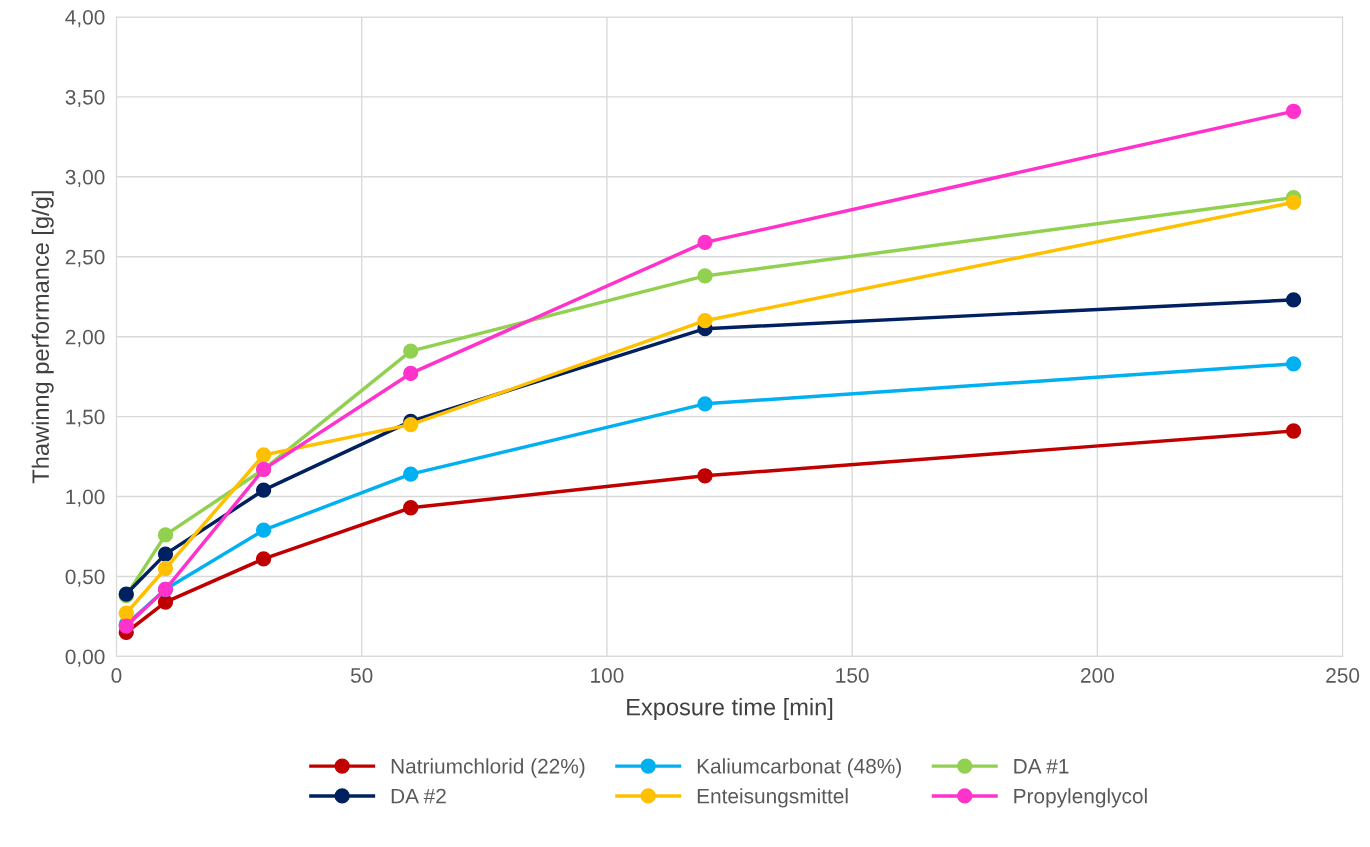 The image size is (1370, 847). Describe the element at coordinates (852, 675) in the screenshot. I see `x-tick-label: 150` at that location.